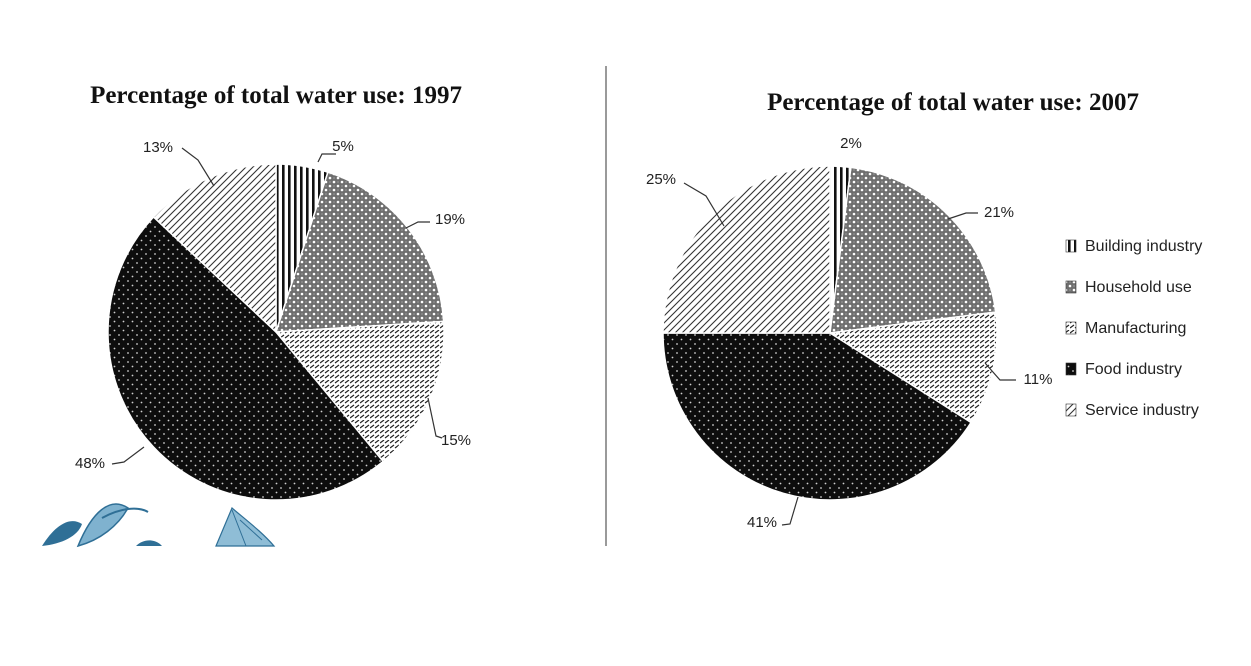 The height and width of the screenshot is (666, 1251). I want to click on data-label-1997-service: 13%, so click(158, 147).